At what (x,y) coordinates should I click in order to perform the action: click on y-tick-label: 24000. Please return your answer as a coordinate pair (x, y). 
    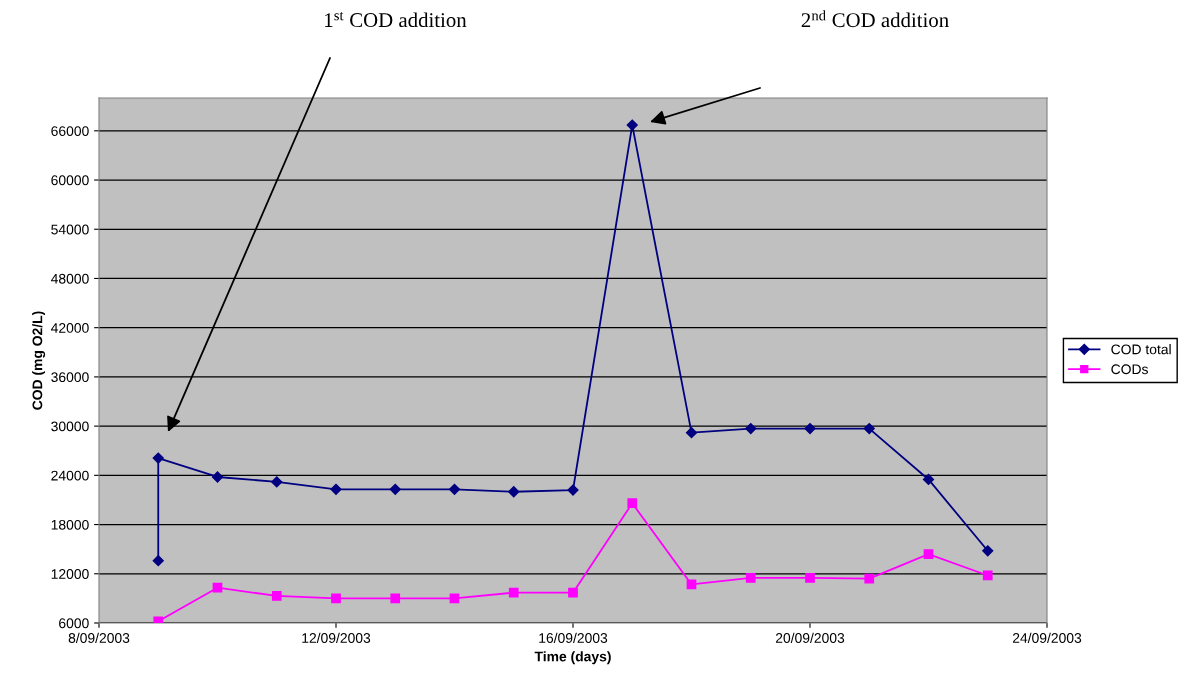
    Looking at the image, I should click on (70, 475).